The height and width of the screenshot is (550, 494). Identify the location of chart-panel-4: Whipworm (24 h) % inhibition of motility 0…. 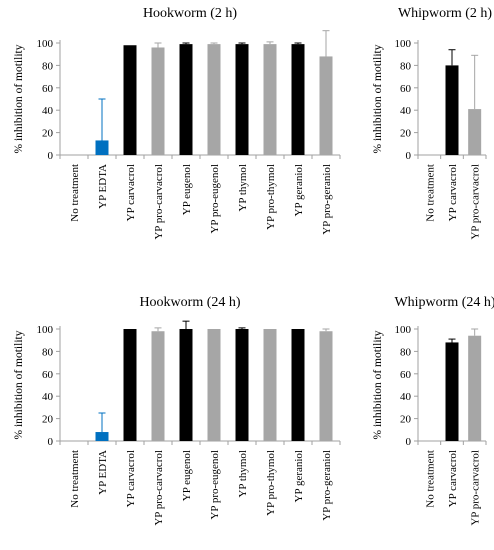
(433, 410).